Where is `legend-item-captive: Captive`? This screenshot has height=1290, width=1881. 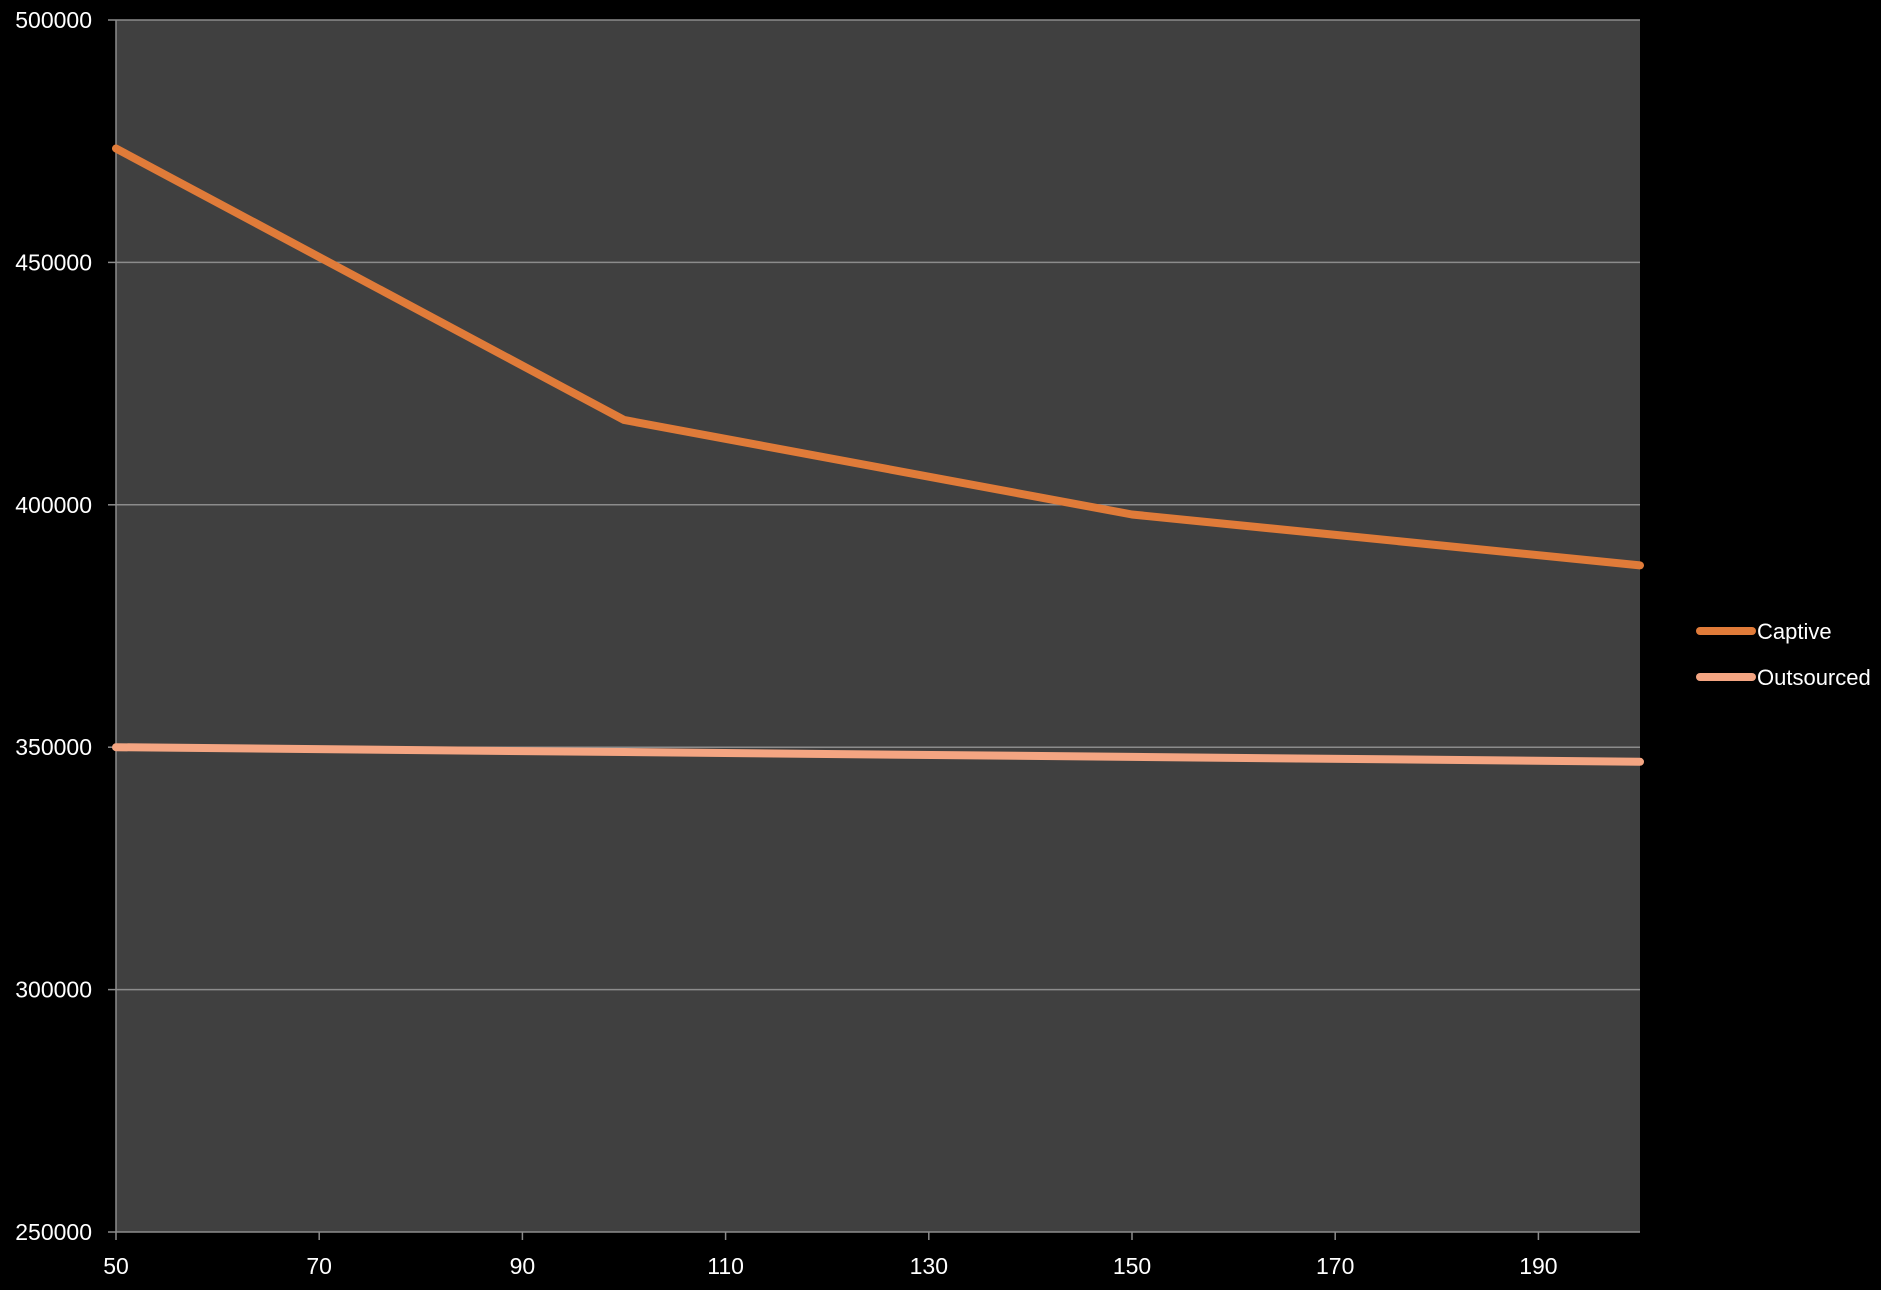
legend-item-captive: Captive is located at coordinates (1764, 631).